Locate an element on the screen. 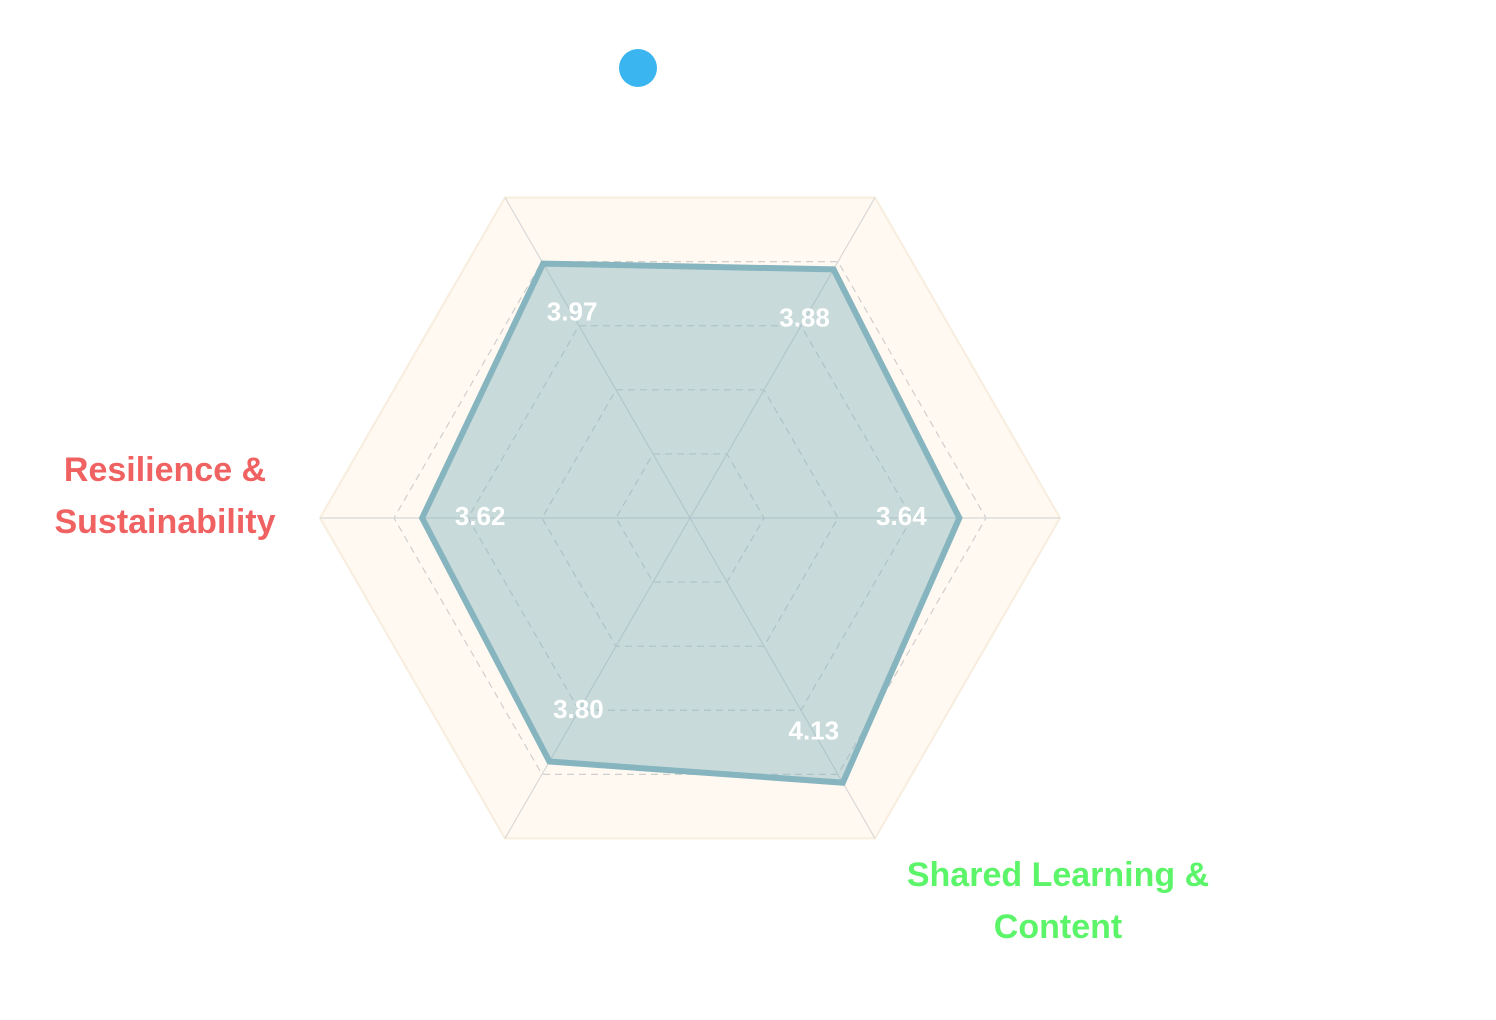  axis-label: Shared Learning & Content is located at coordinates (1058, 901).